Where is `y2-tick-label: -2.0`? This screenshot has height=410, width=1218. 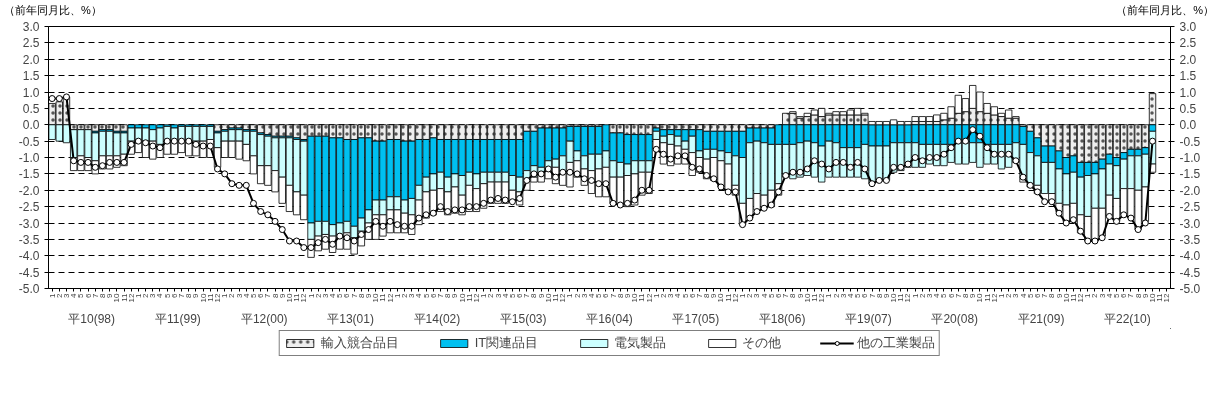 y2-tick-label: -2.0 is located at coordinates (1190, 190).